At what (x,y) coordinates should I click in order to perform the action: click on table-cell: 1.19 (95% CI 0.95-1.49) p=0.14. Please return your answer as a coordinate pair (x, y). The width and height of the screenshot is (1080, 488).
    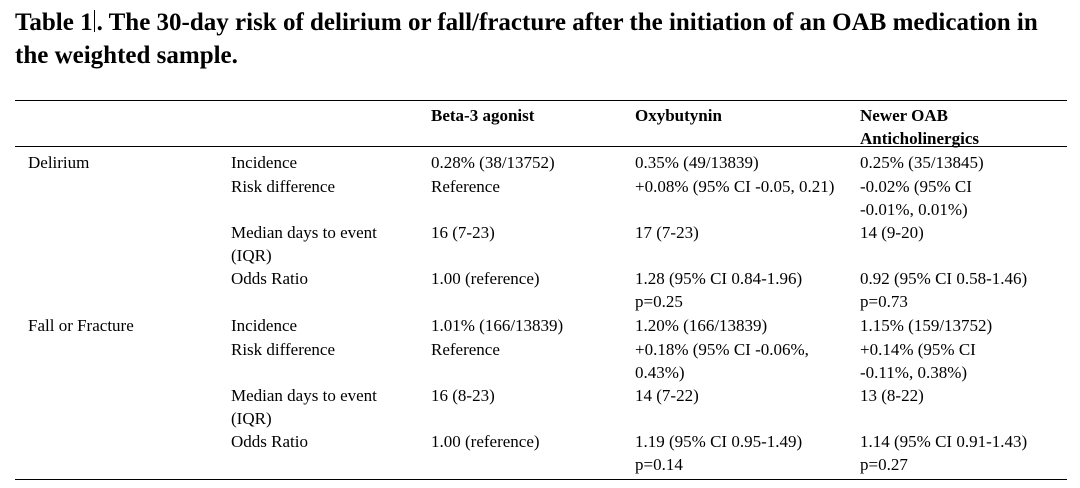
    Looking at the image, I should click on (719, 453).